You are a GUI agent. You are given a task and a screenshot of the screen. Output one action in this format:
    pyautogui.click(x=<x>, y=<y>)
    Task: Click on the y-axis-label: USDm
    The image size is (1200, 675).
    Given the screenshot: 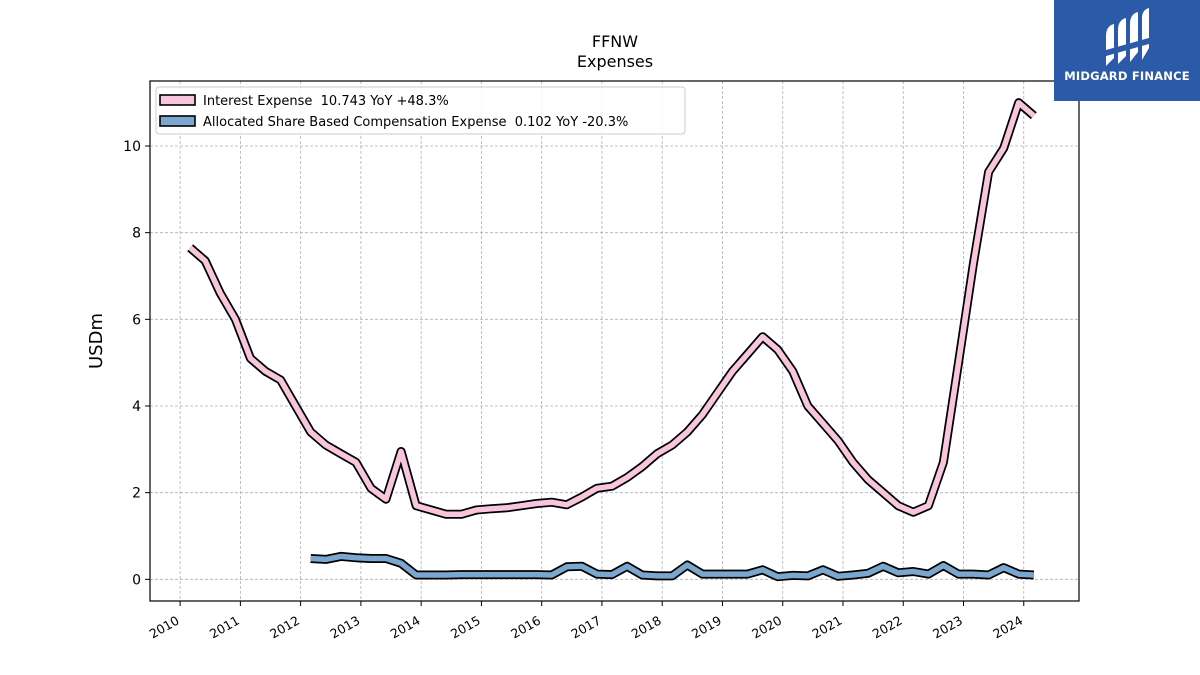 What is the action you would take?
    pyautogui.click(x=96, y=341)
    